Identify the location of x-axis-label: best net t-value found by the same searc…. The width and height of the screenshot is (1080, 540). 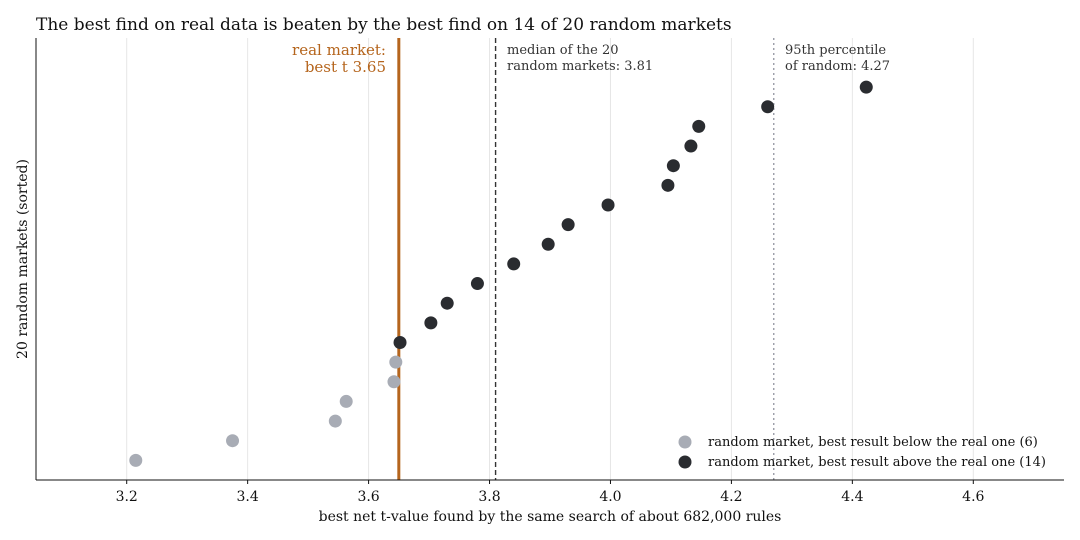
(550, 517).